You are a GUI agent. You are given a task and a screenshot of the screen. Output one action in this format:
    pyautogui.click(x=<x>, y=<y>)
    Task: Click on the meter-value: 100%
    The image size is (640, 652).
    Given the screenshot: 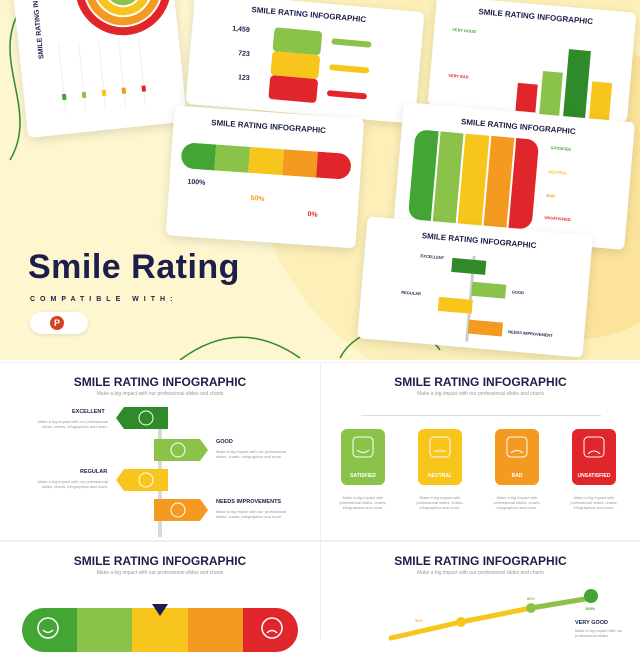 What is the action you would take?
    pyautogui.click(x=196, y=182)
    